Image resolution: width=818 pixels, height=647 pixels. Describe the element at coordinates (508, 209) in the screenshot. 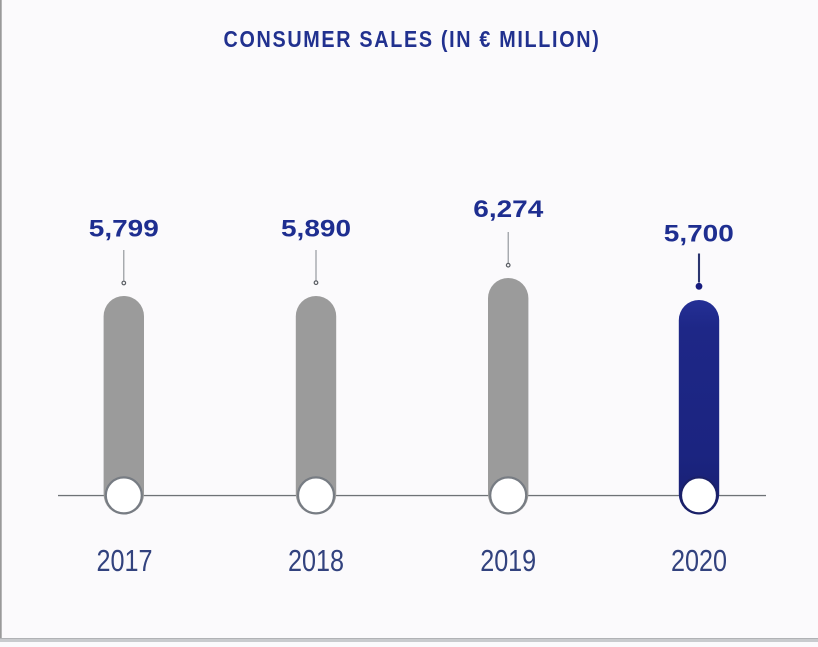

I see `svg-text: 6,274` at that location.